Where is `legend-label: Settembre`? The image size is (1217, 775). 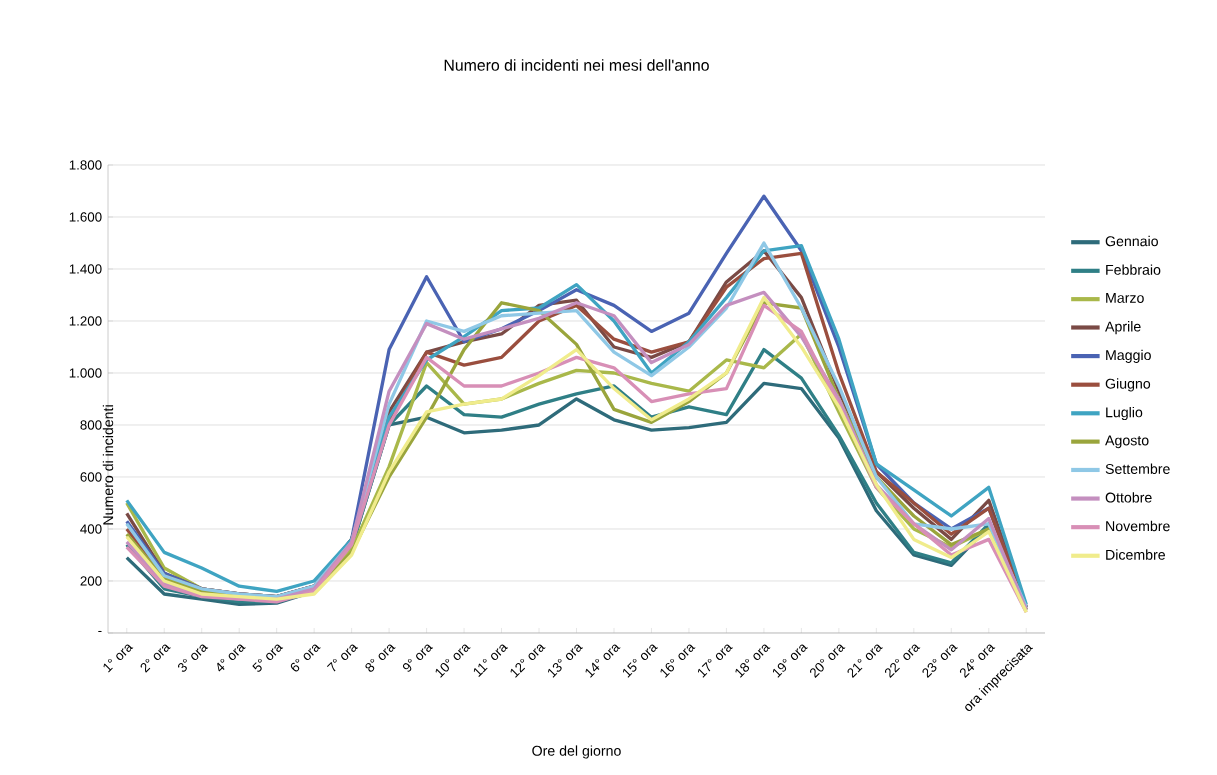 legend-label: Settembre is located at coordinates (1137, 468).